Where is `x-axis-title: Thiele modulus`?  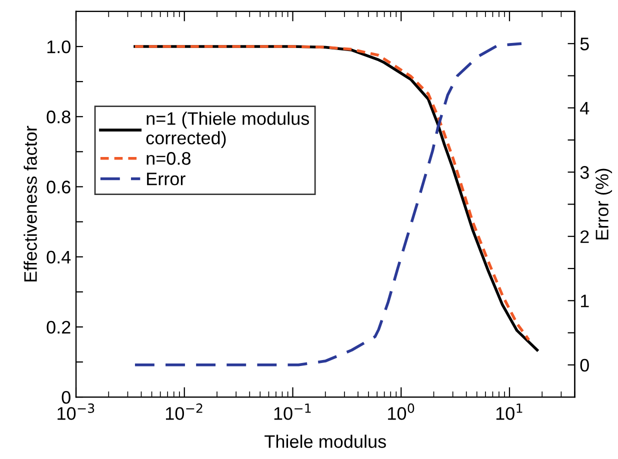 x-axis-title: Thiele modulus is located at coordinates (325, 441).